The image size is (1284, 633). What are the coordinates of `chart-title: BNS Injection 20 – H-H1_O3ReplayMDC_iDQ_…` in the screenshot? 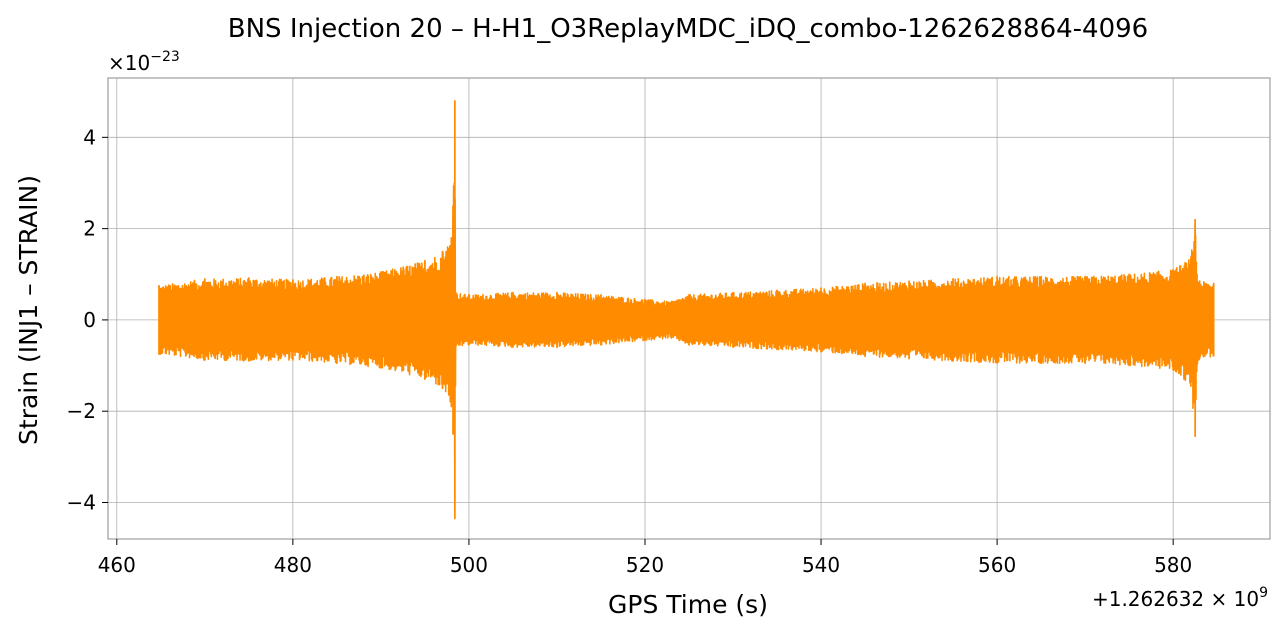 It's located at (688, 29).